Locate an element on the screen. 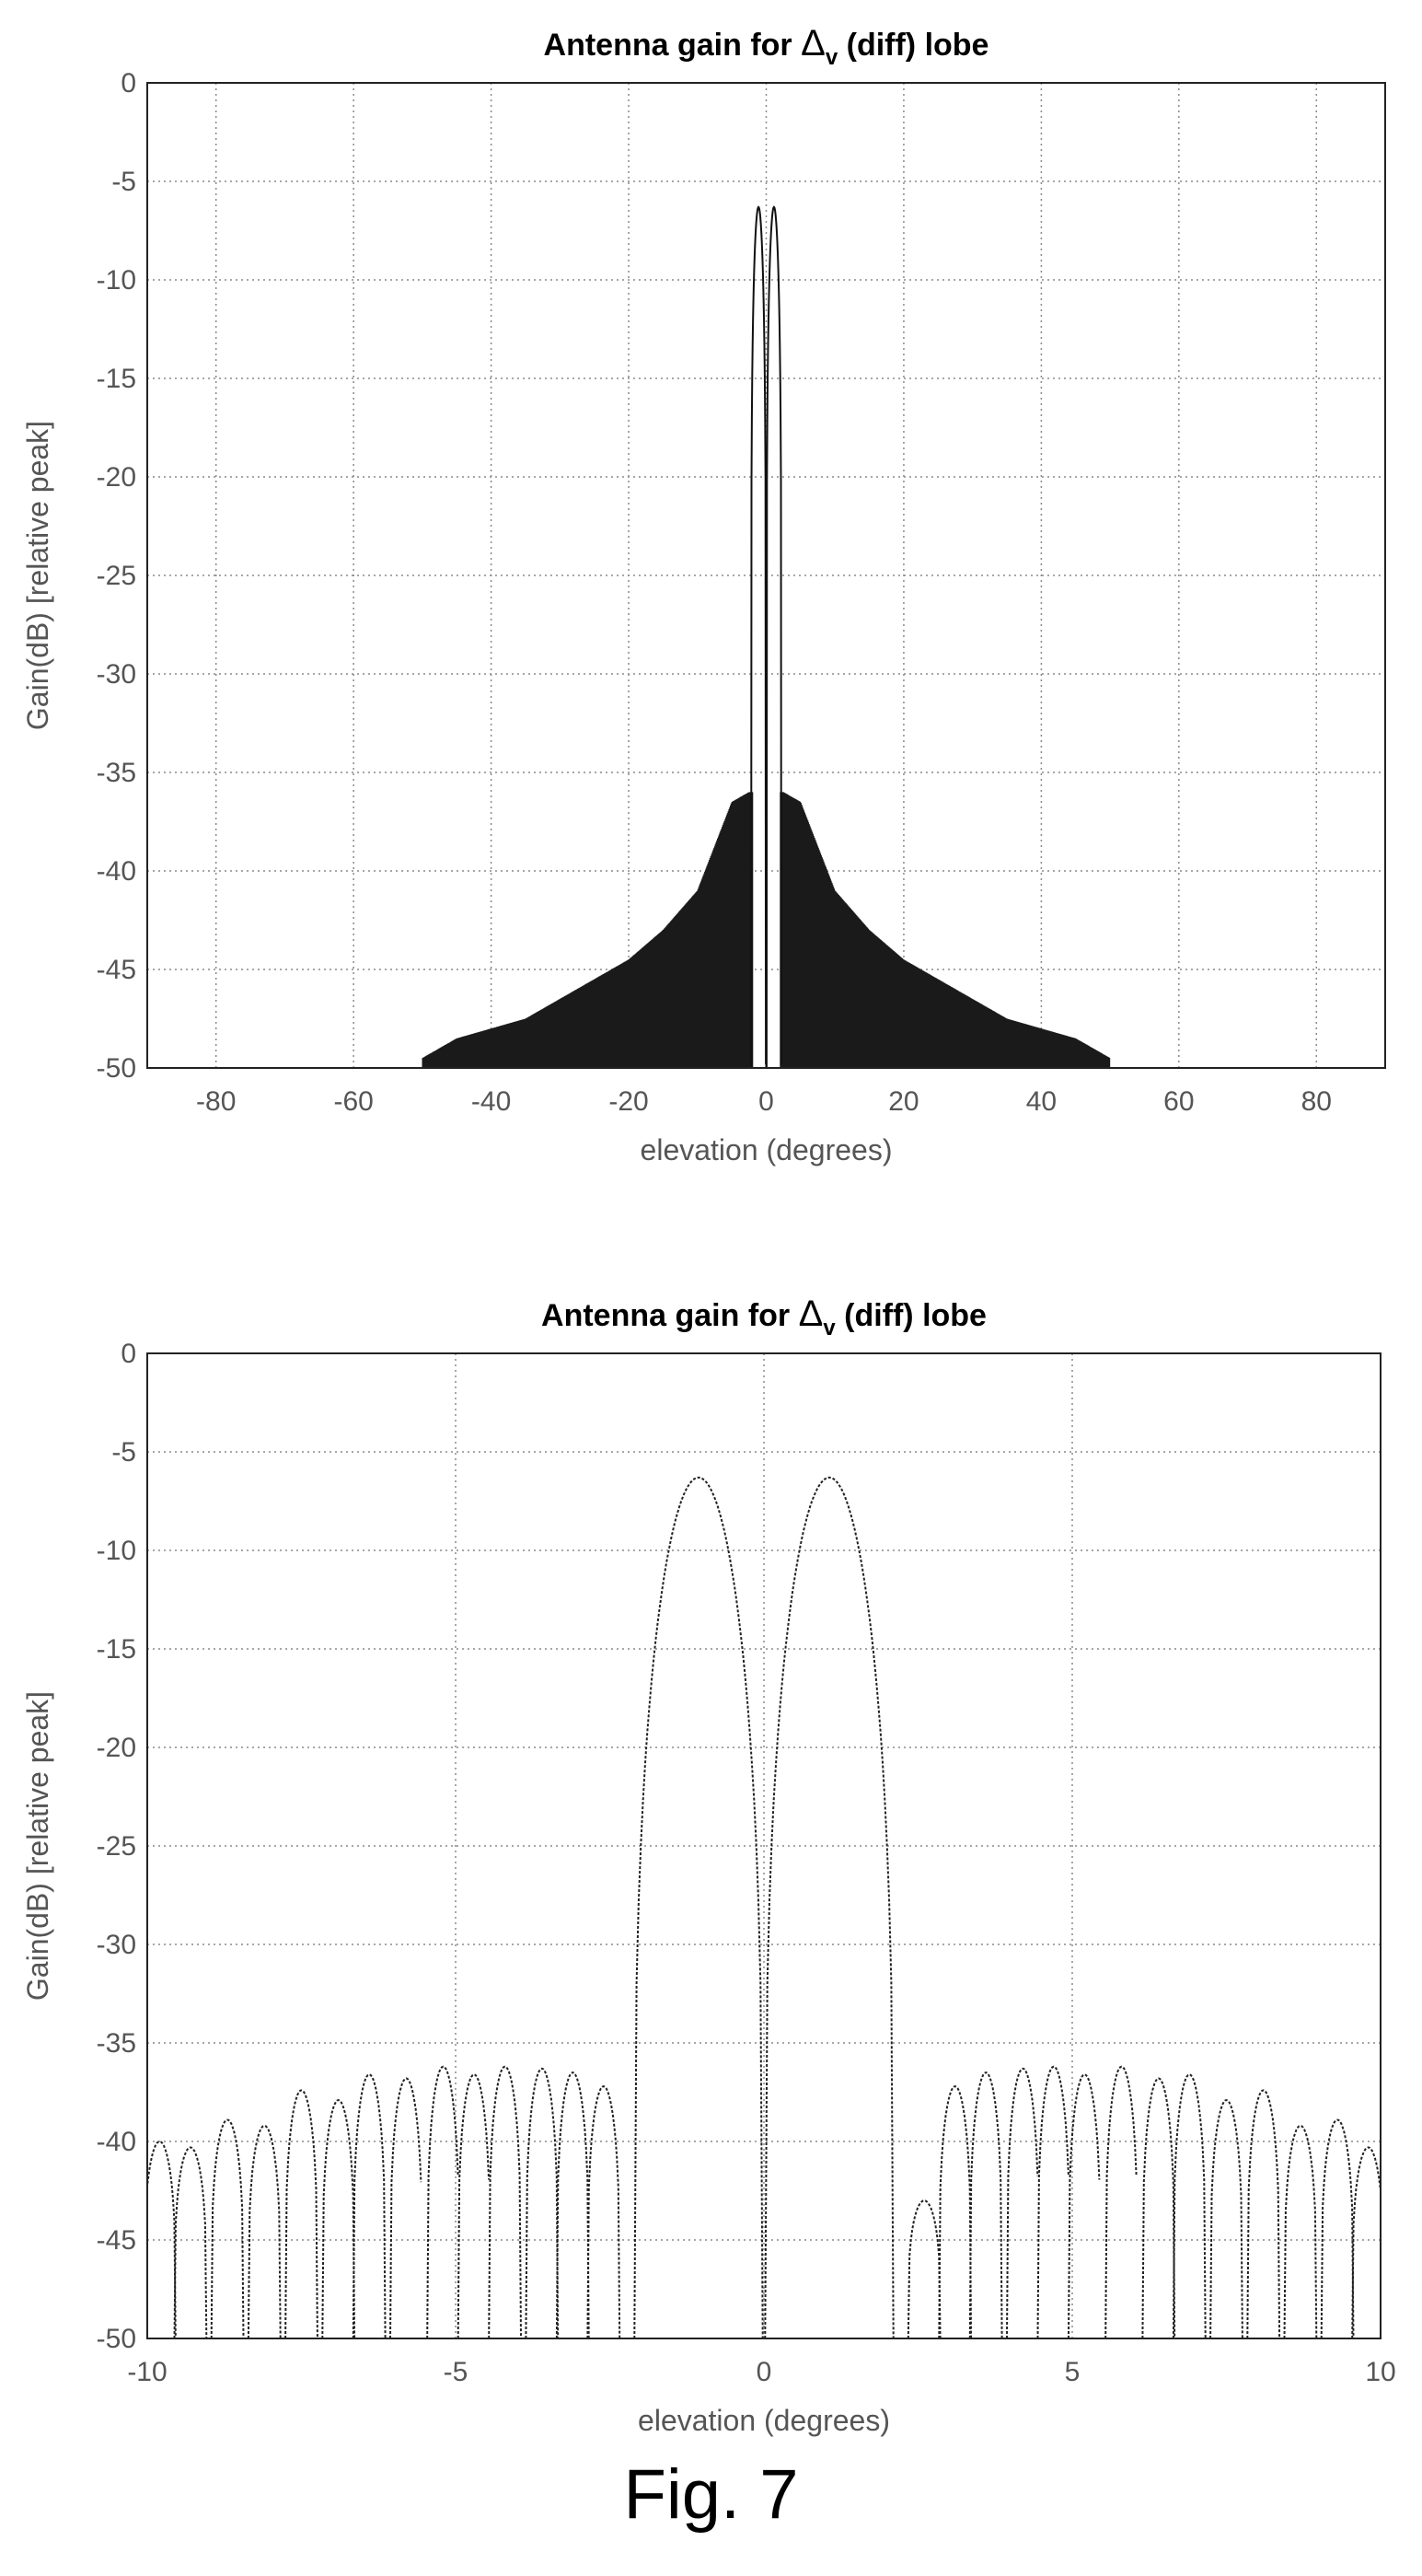  x-tick-label: 40 is located at coordinates (1041, 1101).